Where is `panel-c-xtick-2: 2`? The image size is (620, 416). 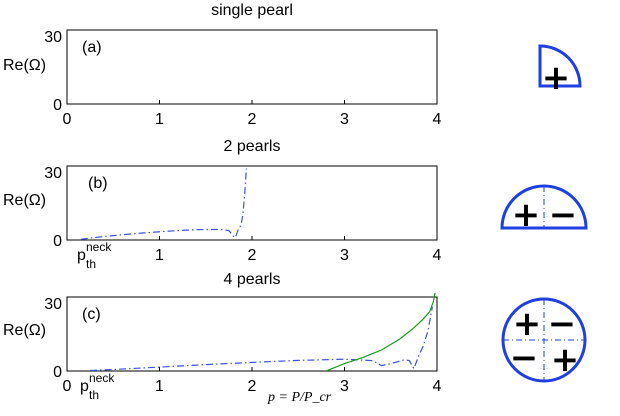 panel-c-xtick-2: 2 is located at coordinates (252, 386).